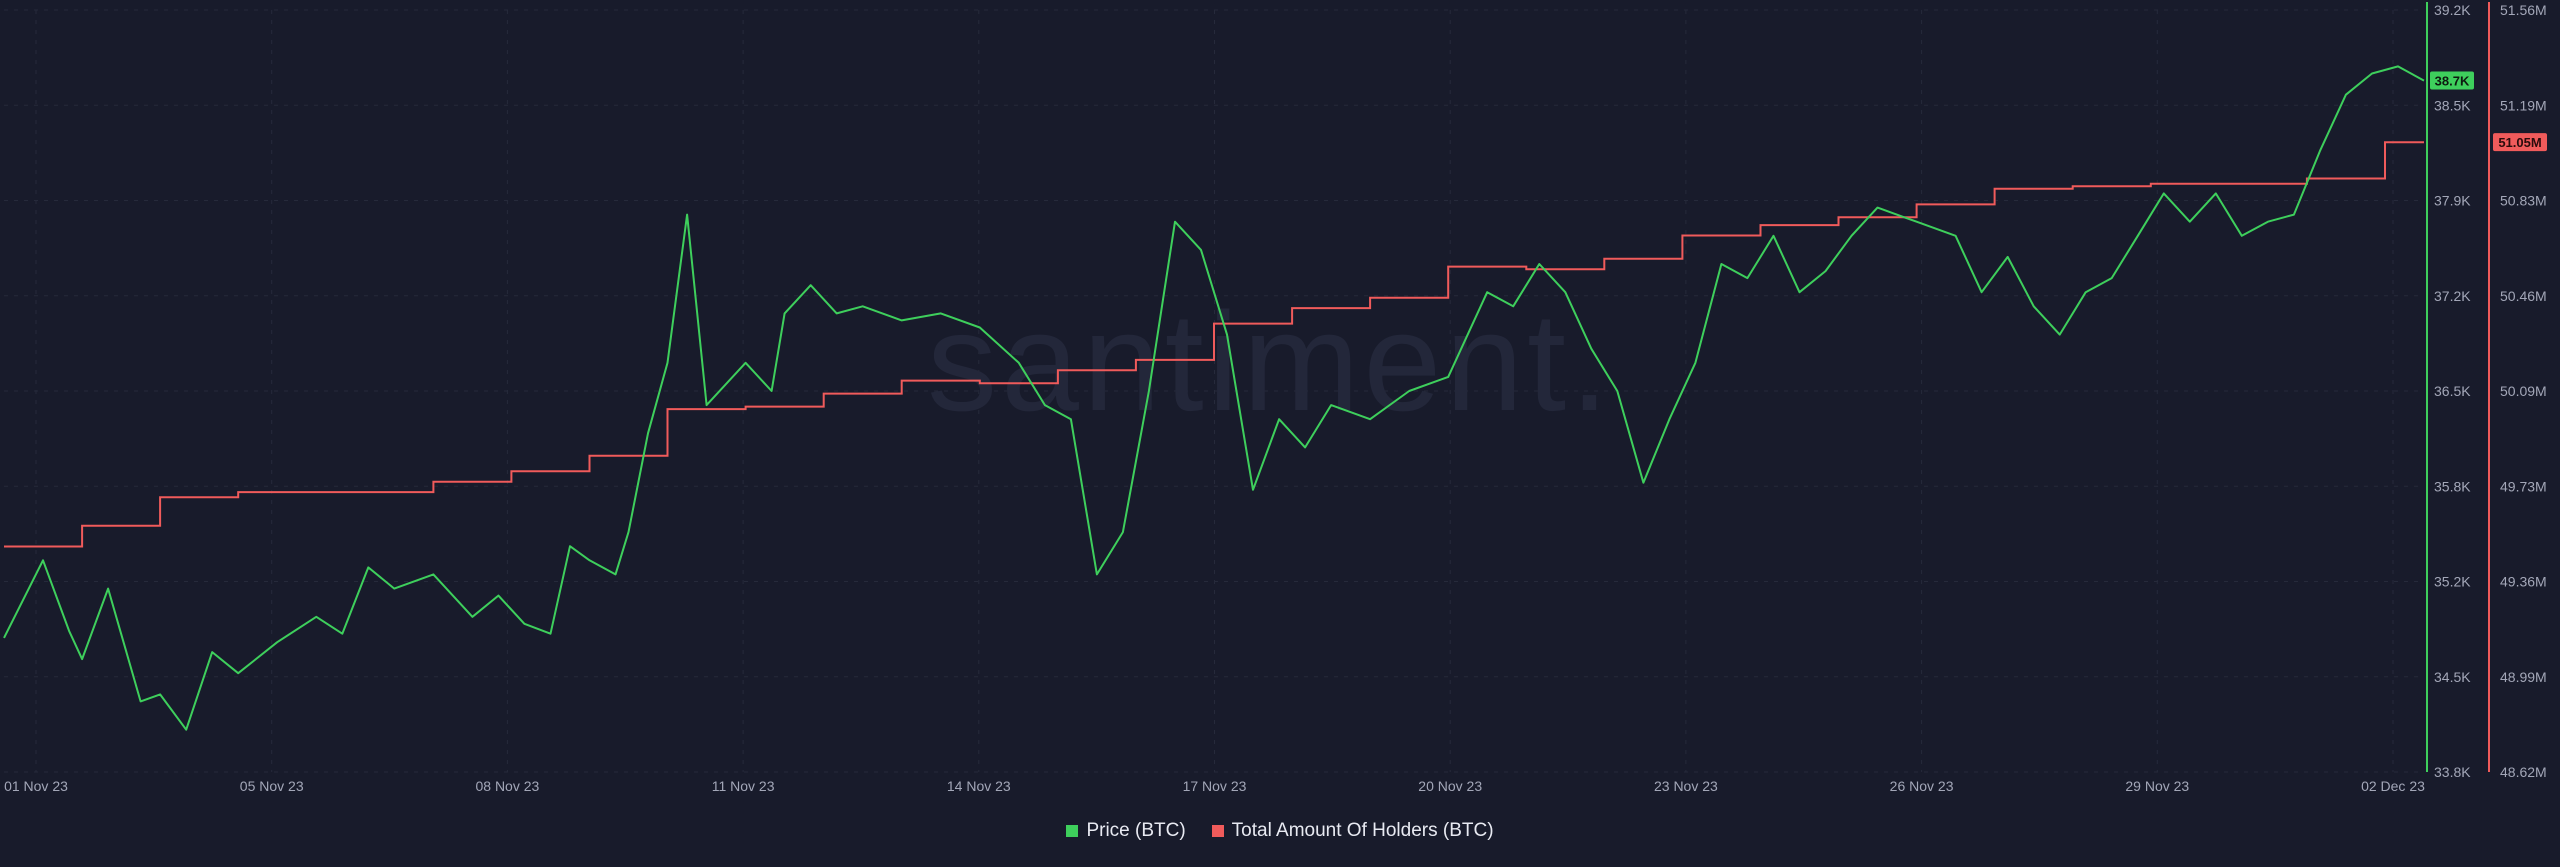 The image size is (2560, 867). What do you see at coordinates (36, 786) in the screenshot?
I see `x-tick-label: 01 Nov 23` at bounding box center [36, 786].